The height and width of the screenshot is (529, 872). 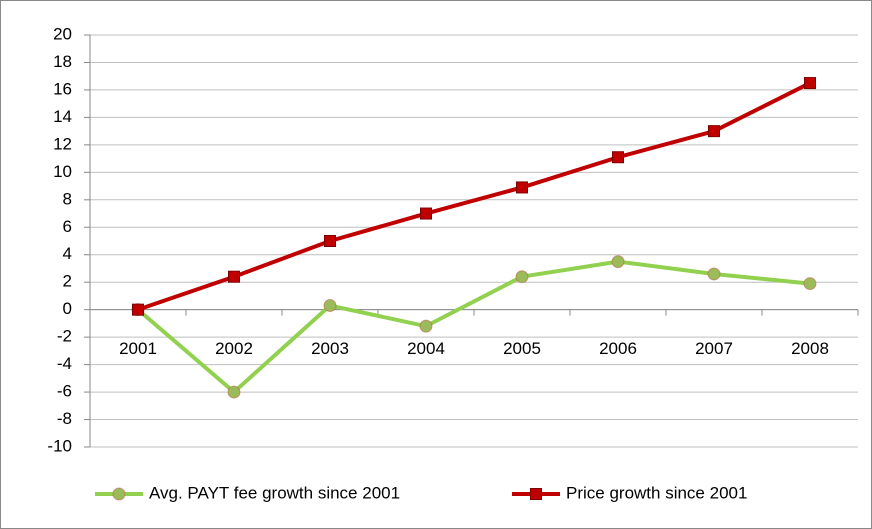 What do you see at coordinates (64, 418) in the screenshot?
I see `y-tick-label: -8` at bounding box center [64, 418].